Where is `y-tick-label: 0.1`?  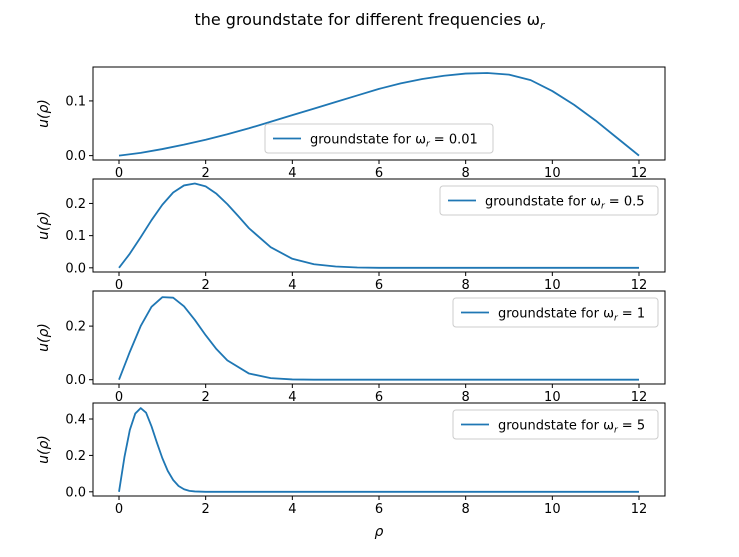 y-tick-label: 0.1 is located at coordinates (75, 101).